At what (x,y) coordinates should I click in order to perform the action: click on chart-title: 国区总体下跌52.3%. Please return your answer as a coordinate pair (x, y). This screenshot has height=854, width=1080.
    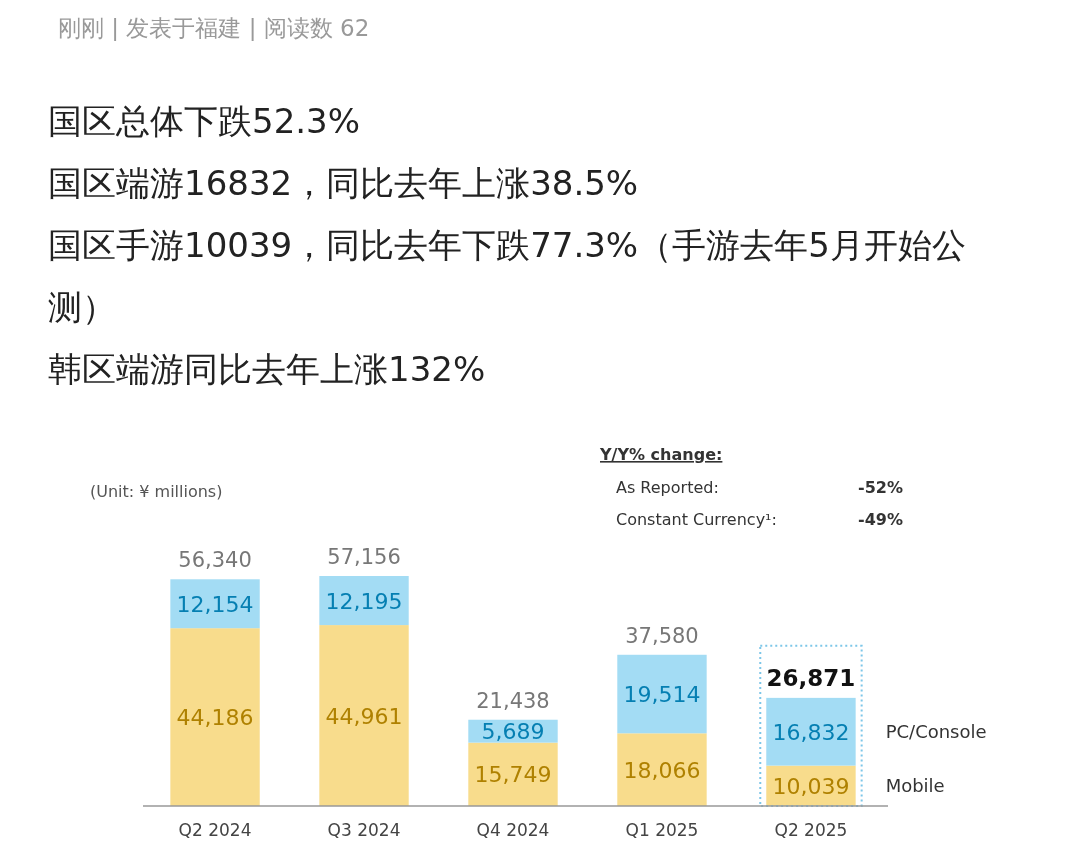
    Looking at the image, I should click on (204, 121).